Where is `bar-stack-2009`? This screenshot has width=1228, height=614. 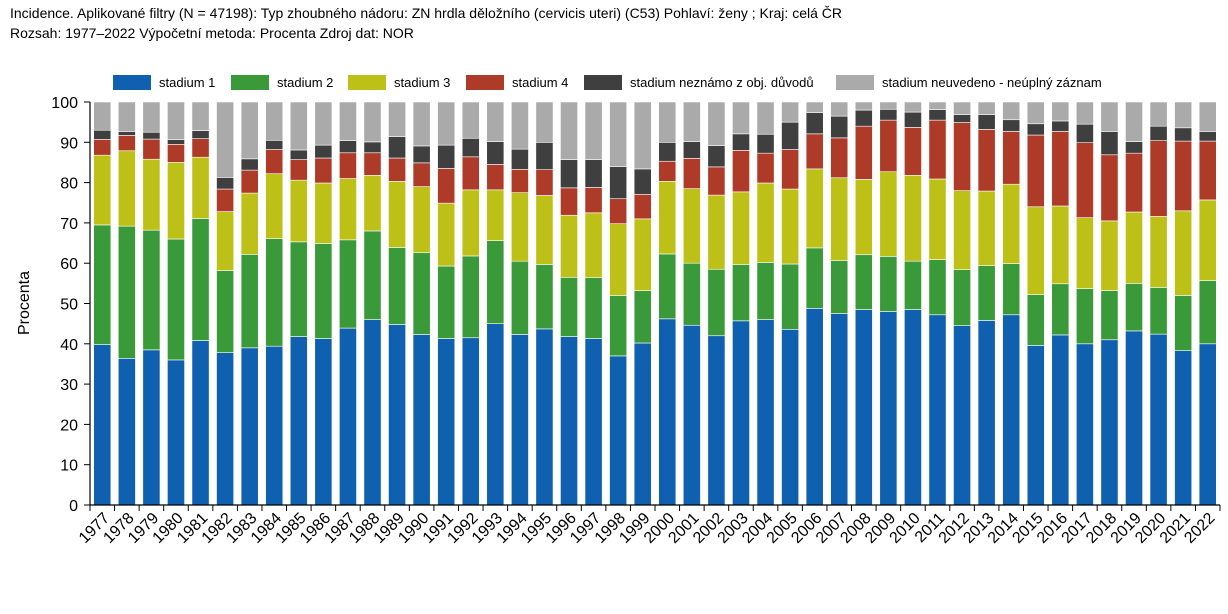 bar-stack-2009 is located at coordinates (888, 303).